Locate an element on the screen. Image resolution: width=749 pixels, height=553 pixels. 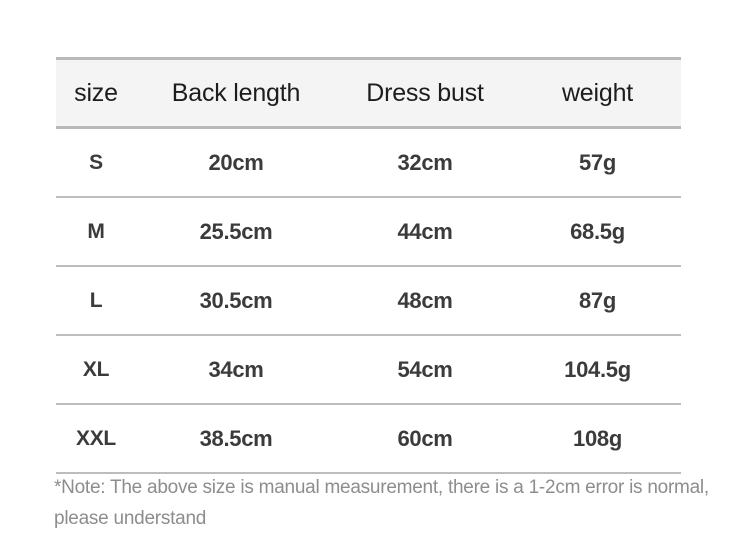
cell-weight: 68.5g is located at coordinates (597, 232).